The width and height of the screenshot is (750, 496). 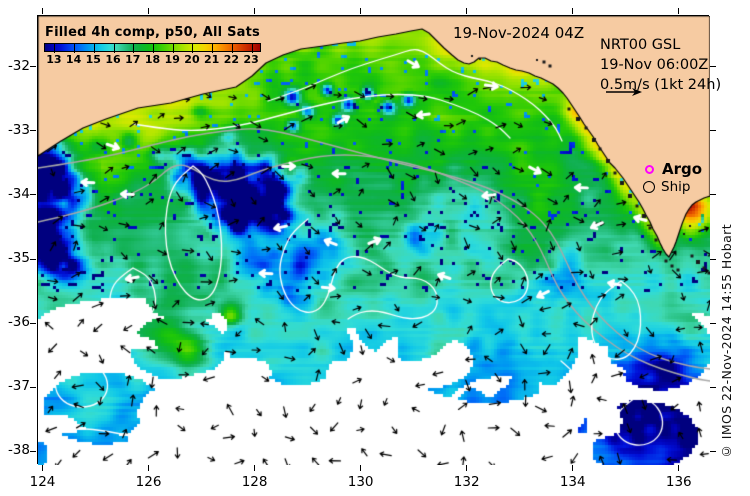 I want to click on x-axis-label: 126, so click(x=148, y=482).